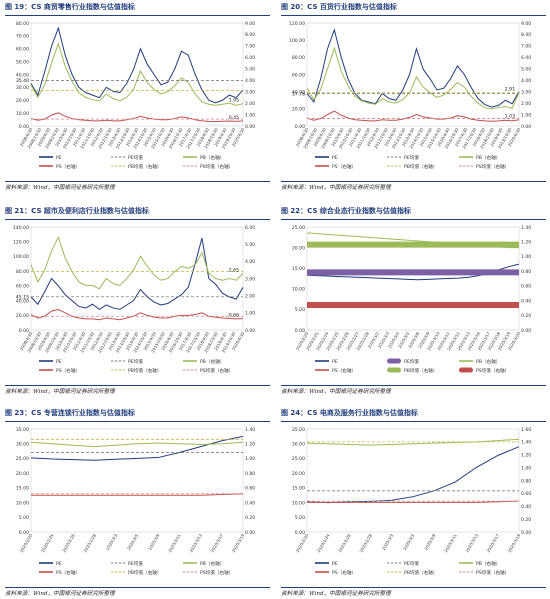  What do you see at coordinates (24, 518) in the screenshot?
I see `y-left-tick-label: 5.00` at bounding box center [24, 518].